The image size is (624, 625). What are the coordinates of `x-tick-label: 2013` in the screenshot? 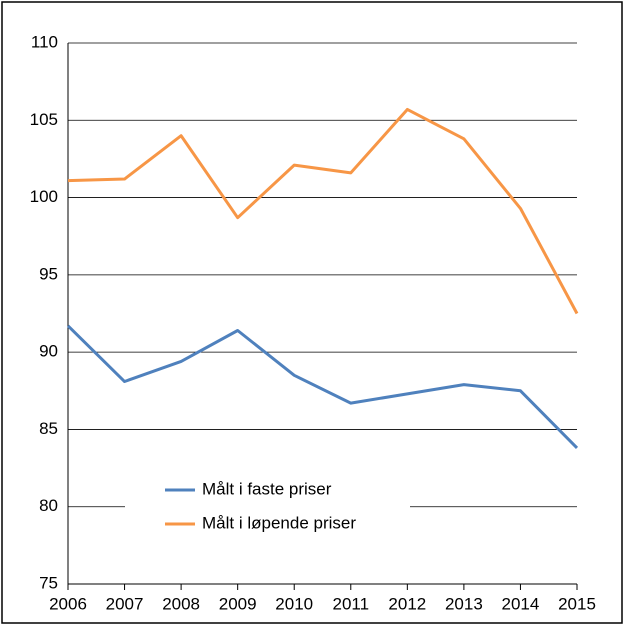 It's located at (464, 603).